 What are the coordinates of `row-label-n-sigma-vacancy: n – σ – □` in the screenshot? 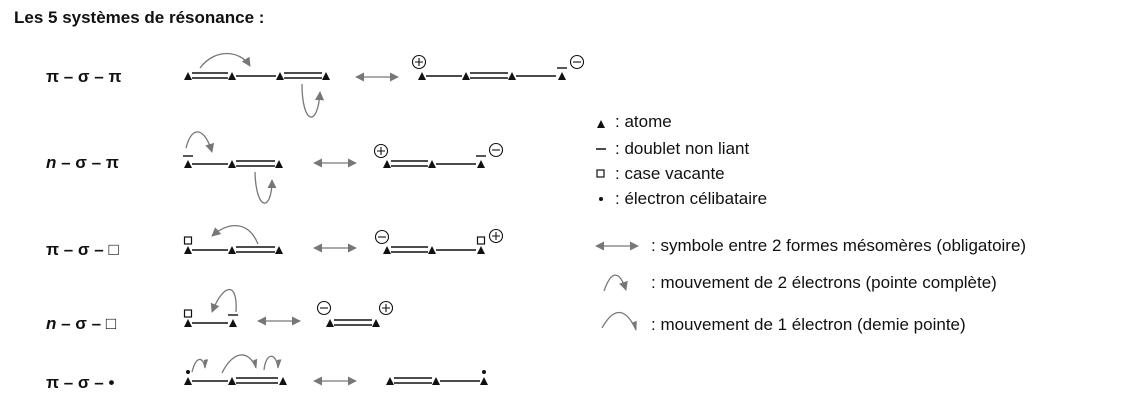 It's located at (81, 324).